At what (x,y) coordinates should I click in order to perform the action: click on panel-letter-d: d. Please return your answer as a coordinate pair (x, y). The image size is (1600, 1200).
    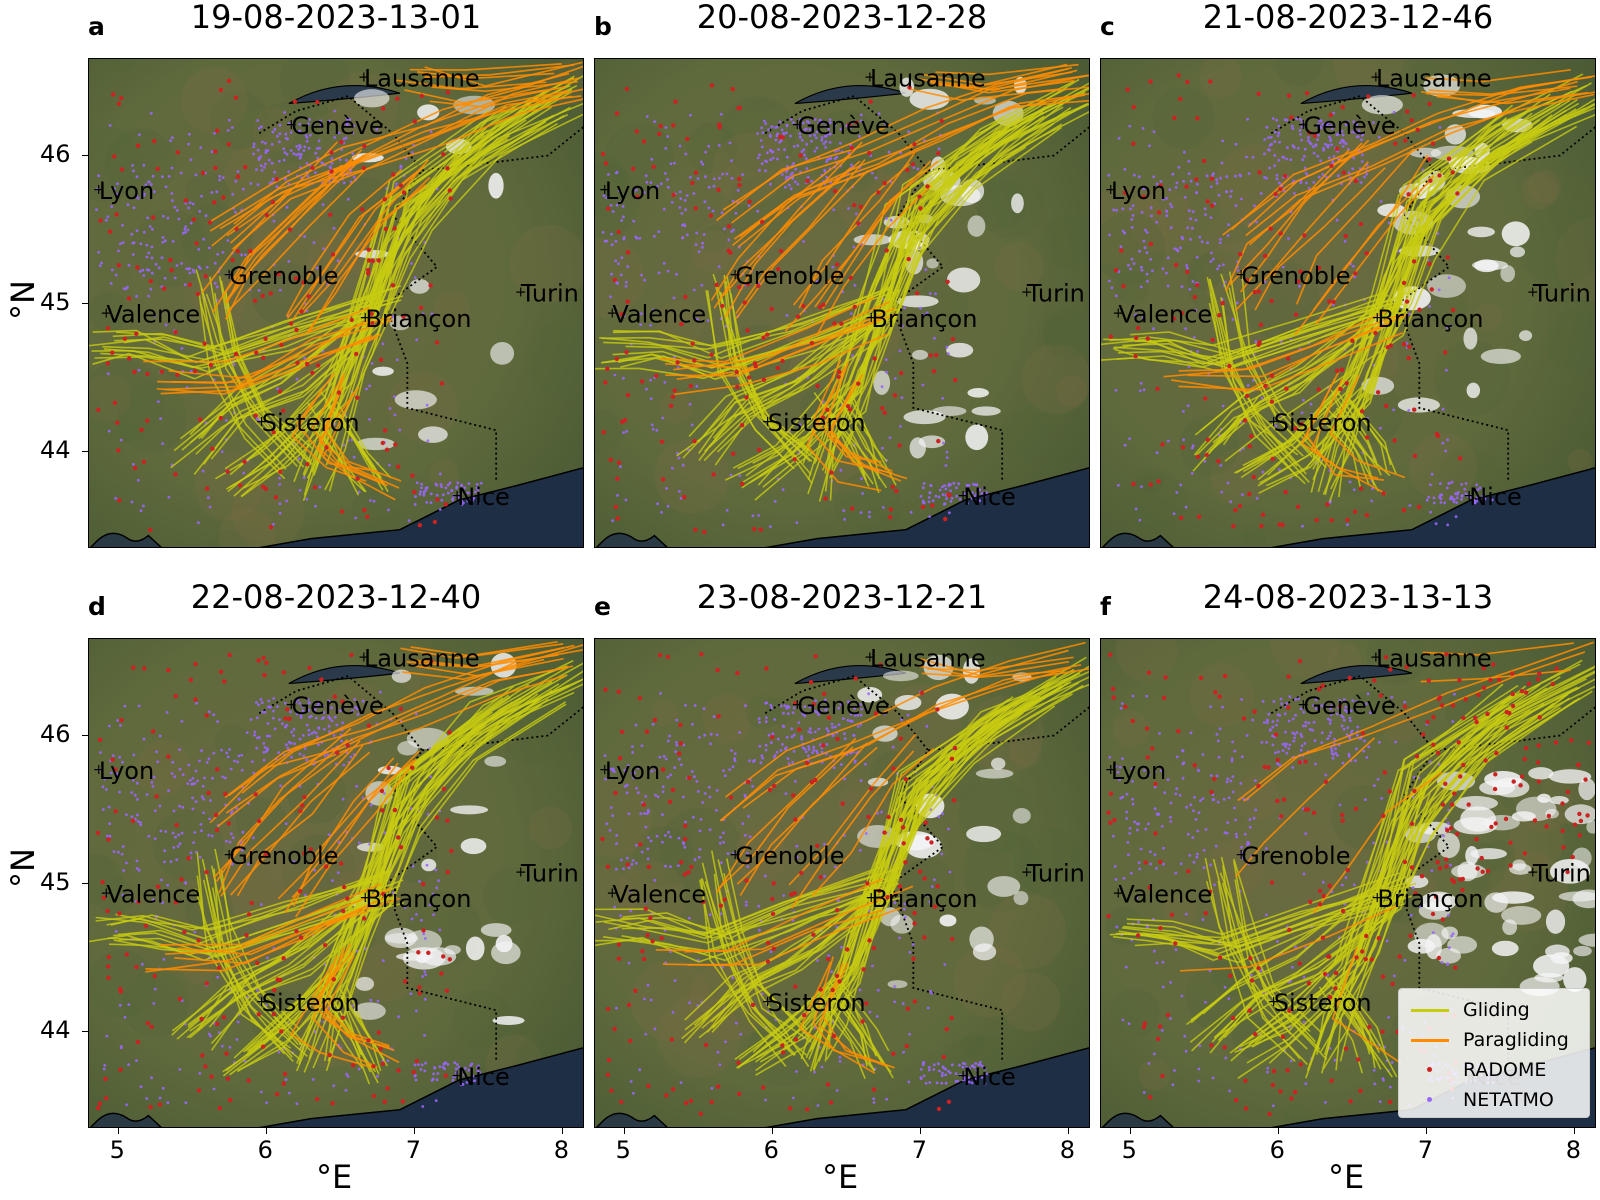
    Looking at the image, I should click on (97, 606).